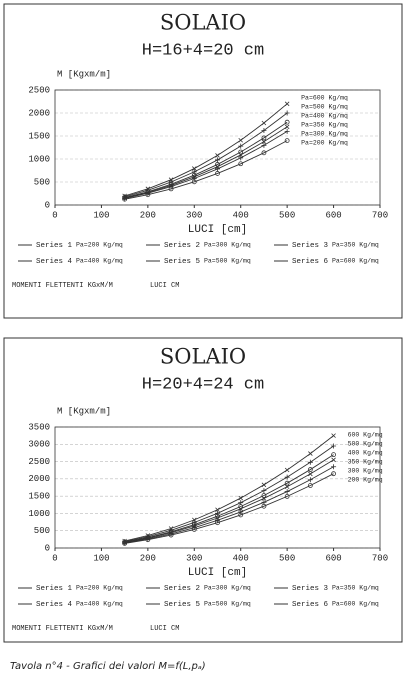  I want to click on legend-name: Series 5, so click(182, 262).